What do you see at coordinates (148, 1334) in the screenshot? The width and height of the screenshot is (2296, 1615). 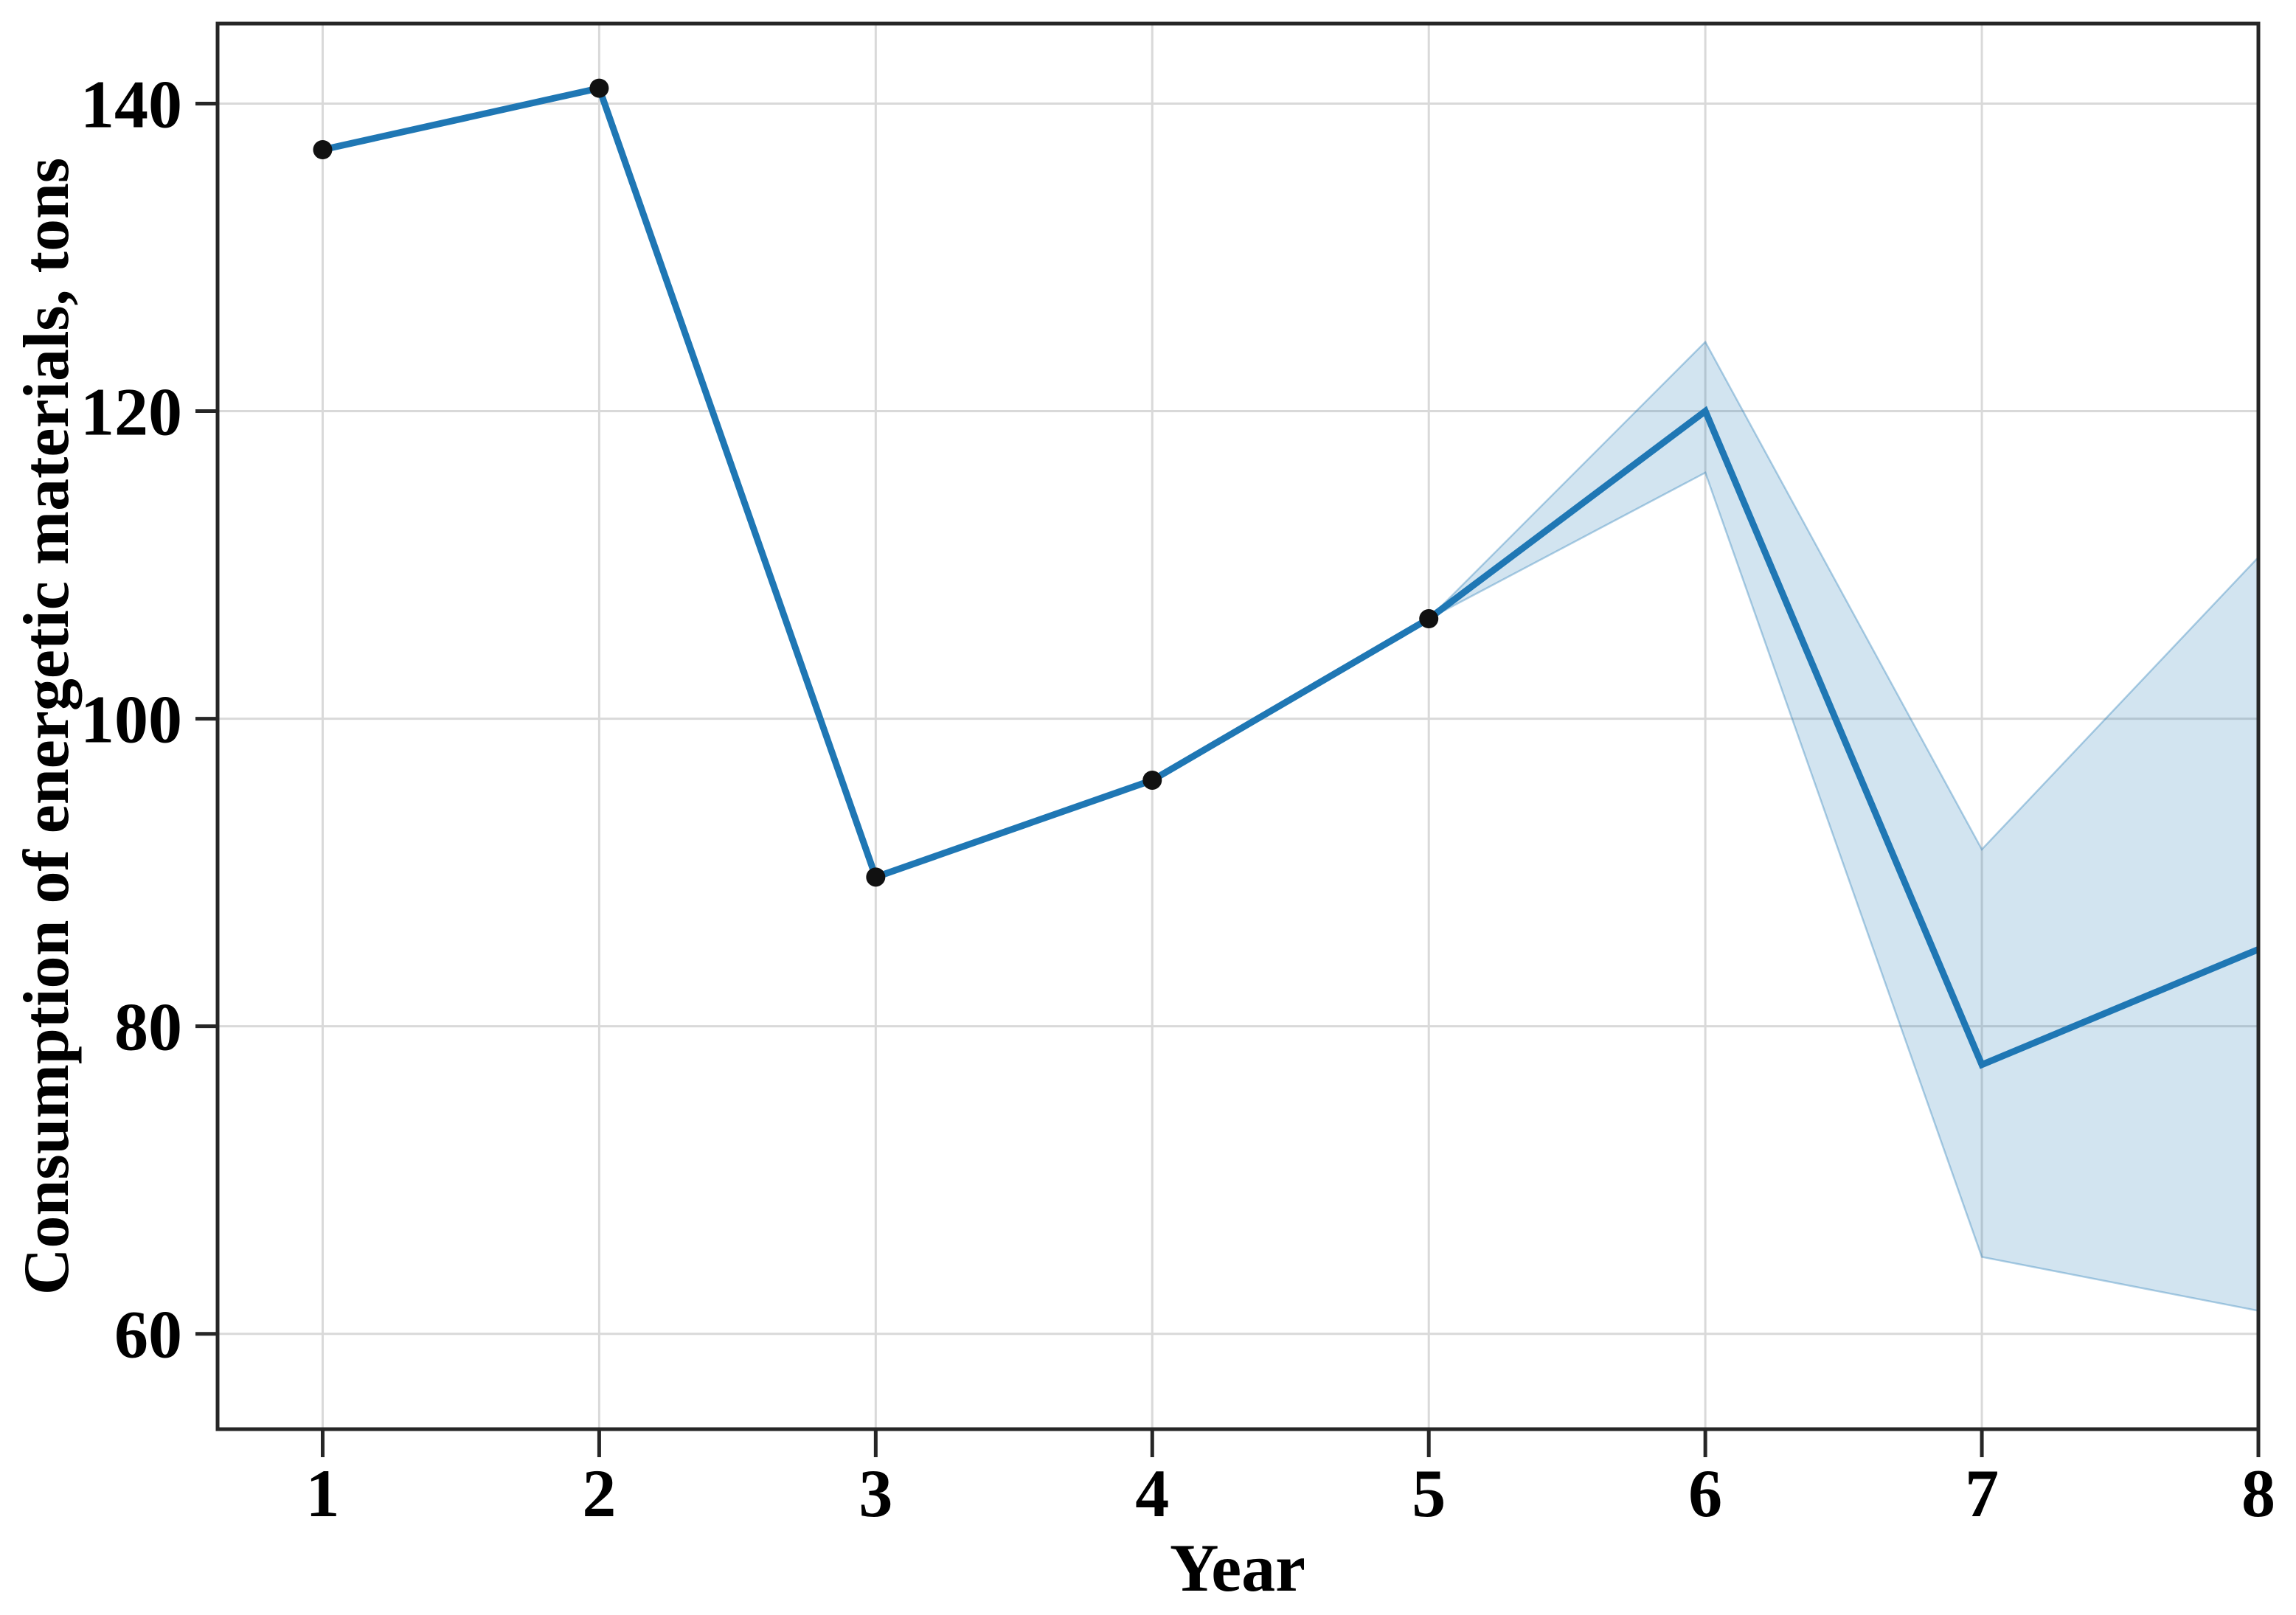 I see `y-tick-label: 60` at bounding box center [148, 1334].